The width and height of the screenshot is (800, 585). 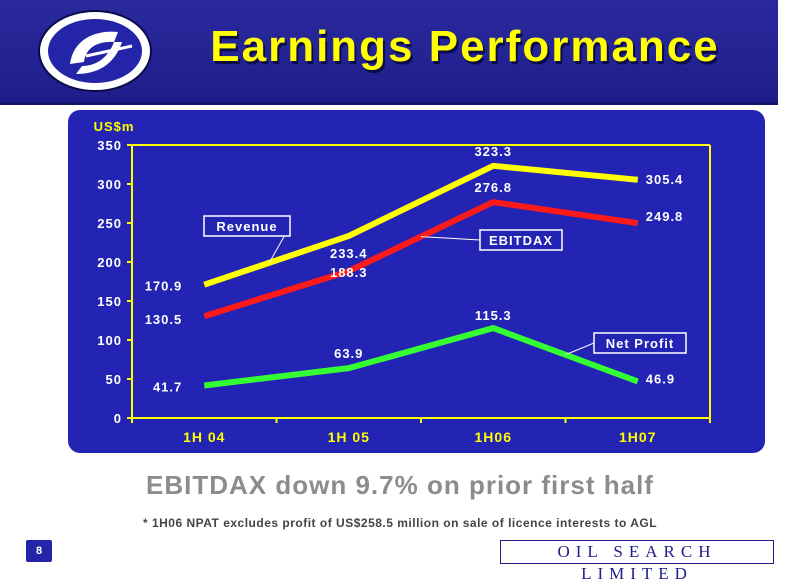 What do you see at coordinates (109, 262) in the screenshot?
I see `y-tick-label: 200` at bounding box center [109, 262].